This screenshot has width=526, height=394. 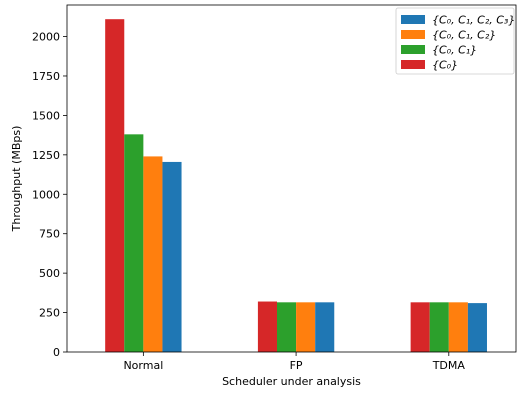 What do you see at coordinates (454, 50) in the screenshot?
I see `legend-label-2: {C₀, C₁}` at bounding box center [454, 50].